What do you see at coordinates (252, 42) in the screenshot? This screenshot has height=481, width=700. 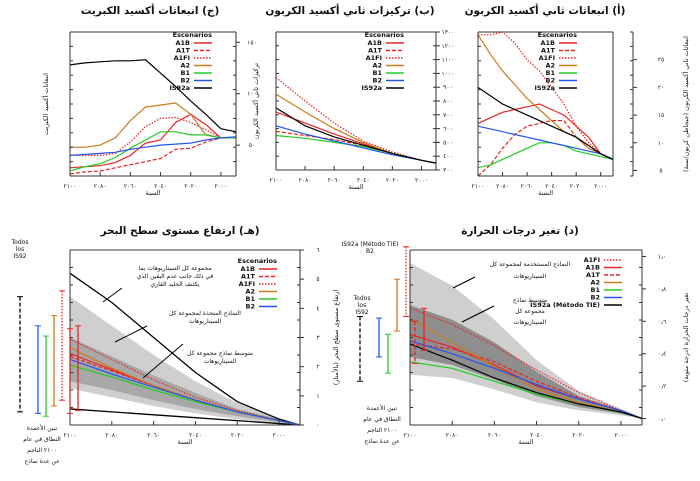 I see `y-tick-label: ١٥٠` at bounding box center [252, 42].